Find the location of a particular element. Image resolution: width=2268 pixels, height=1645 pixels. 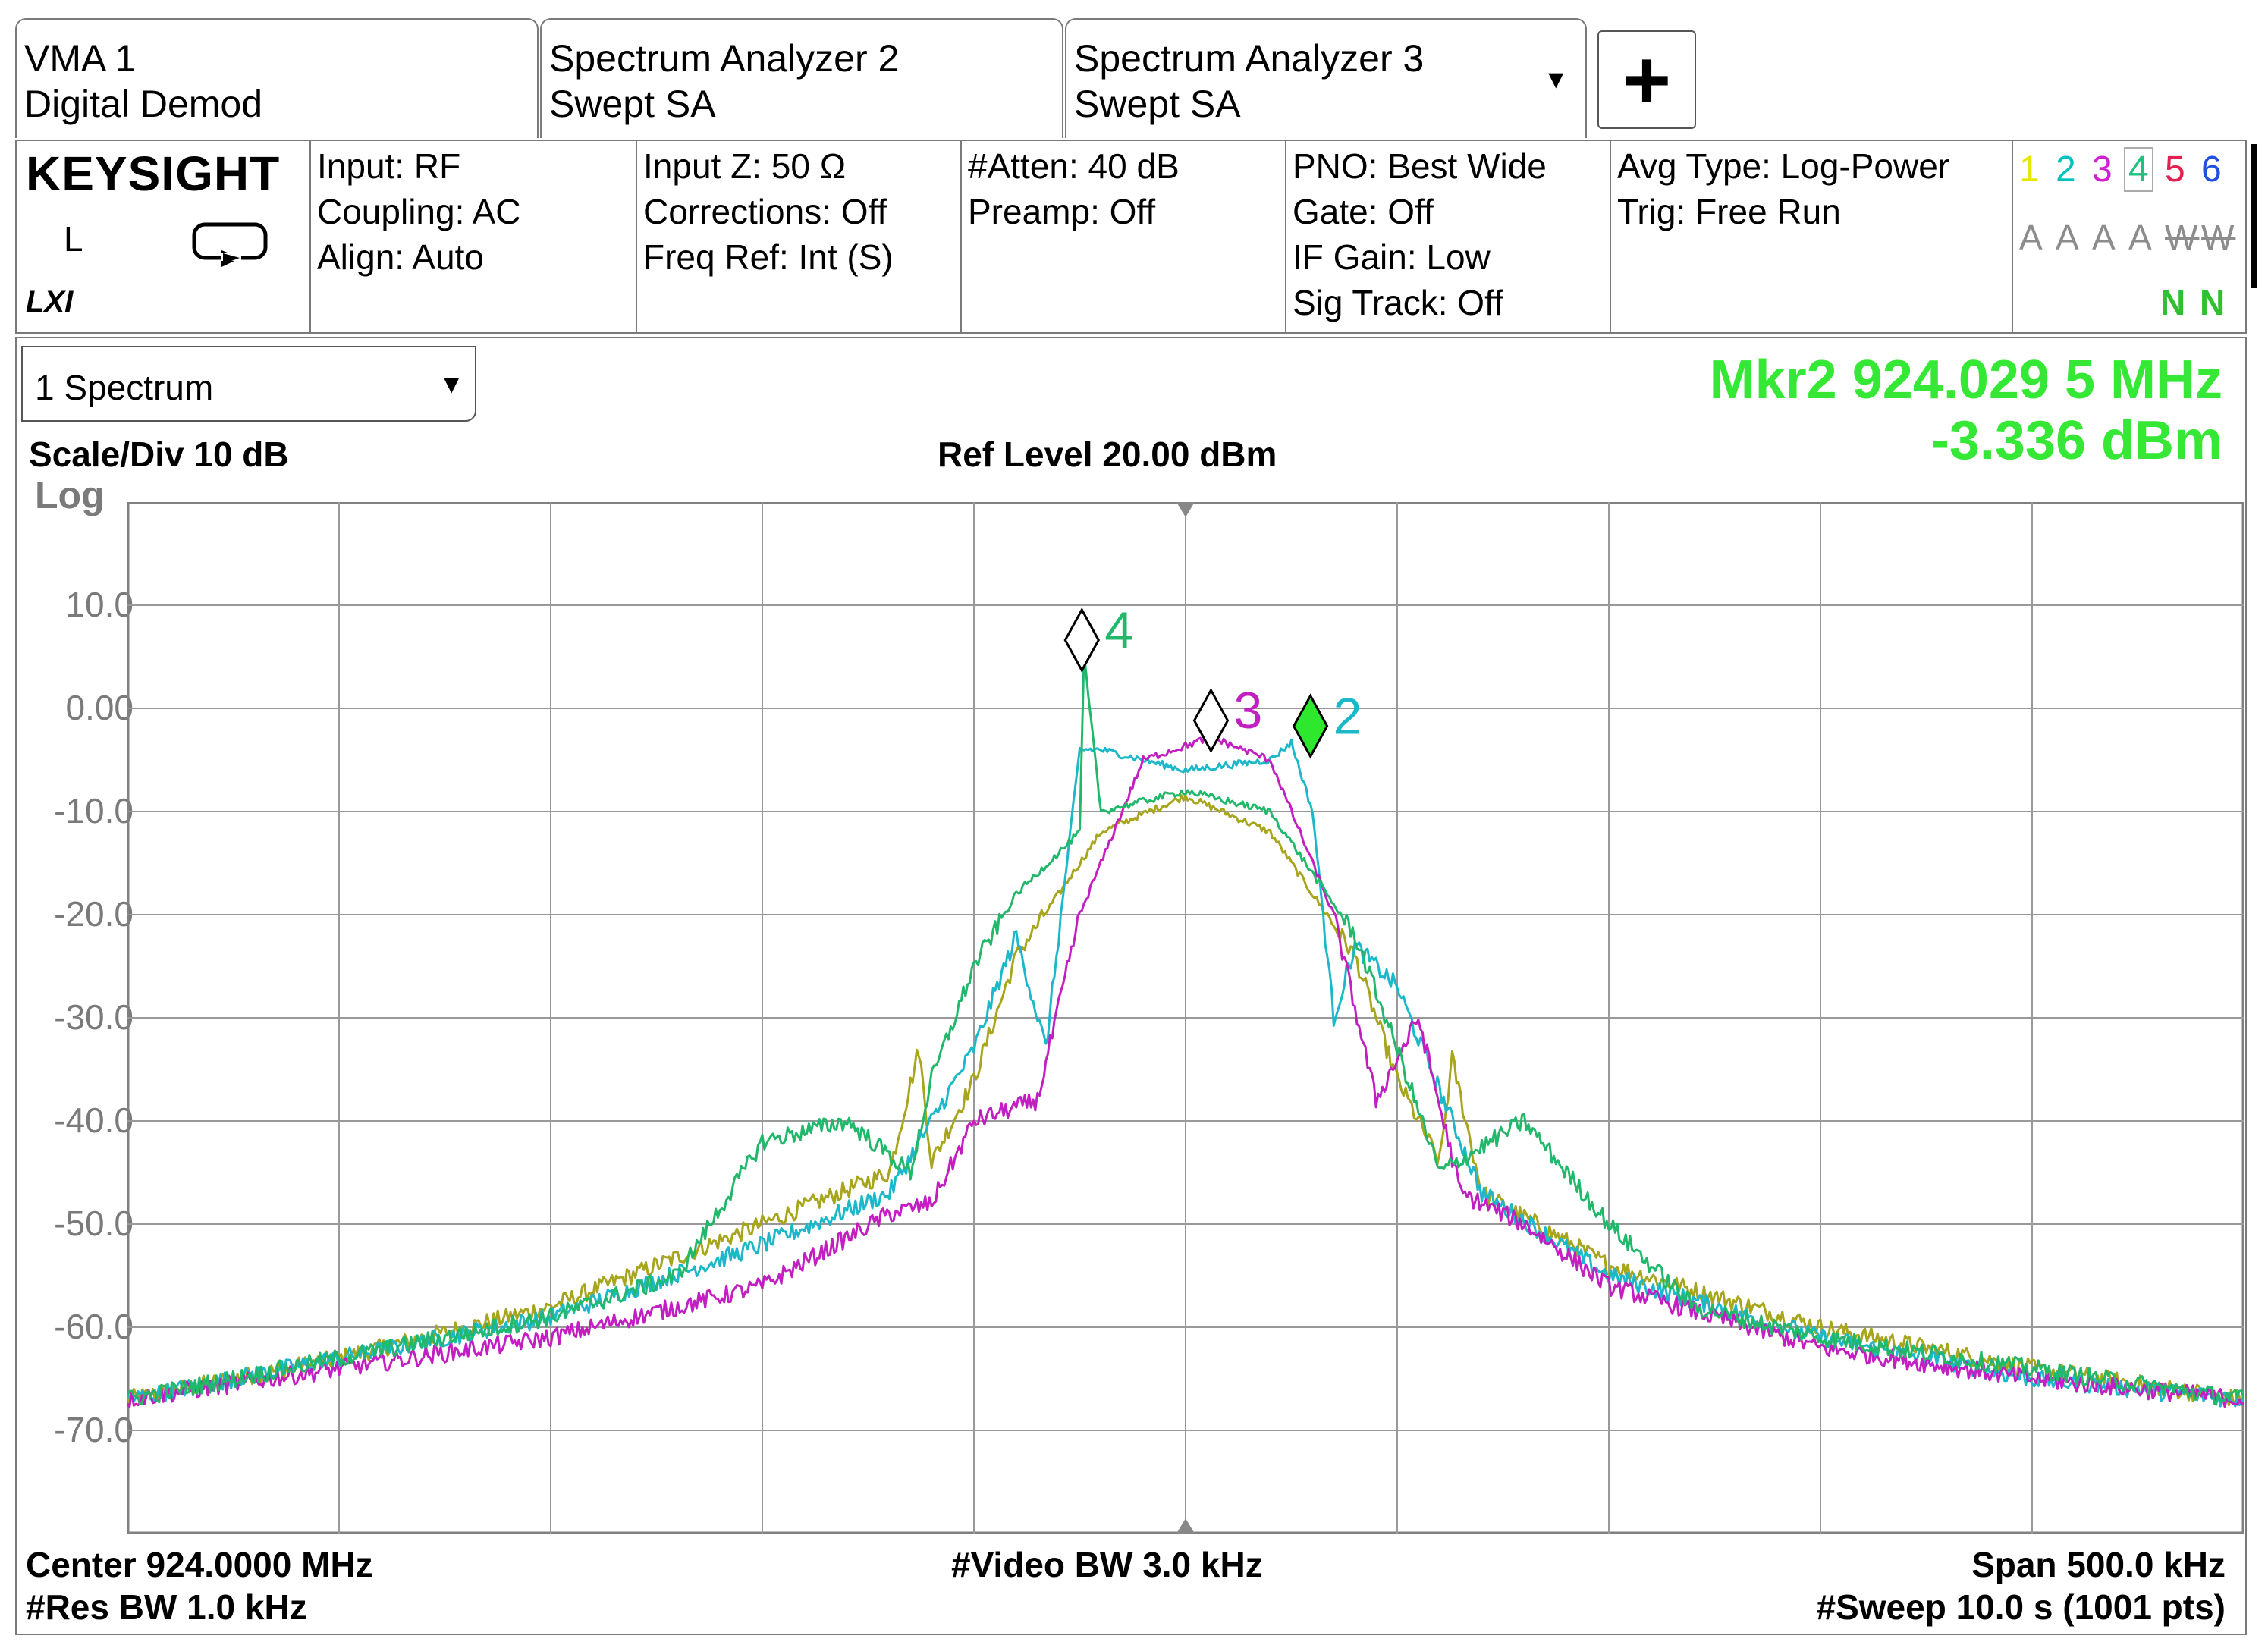

trace-number-5: 5 is located at coordinates (2175, 170).